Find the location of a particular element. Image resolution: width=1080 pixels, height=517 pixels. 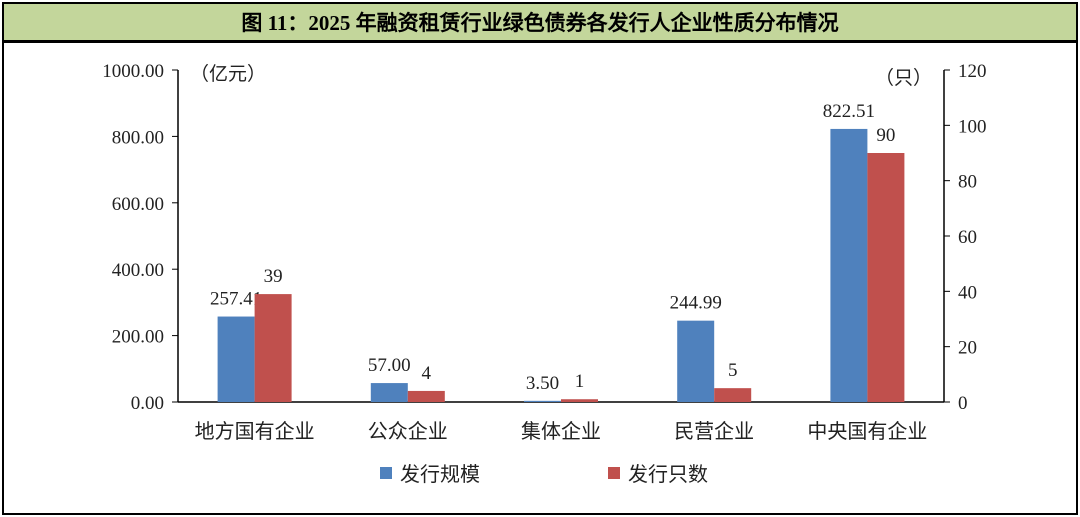

left-tick-label: 0.00 is located at coordinates (147, 403).